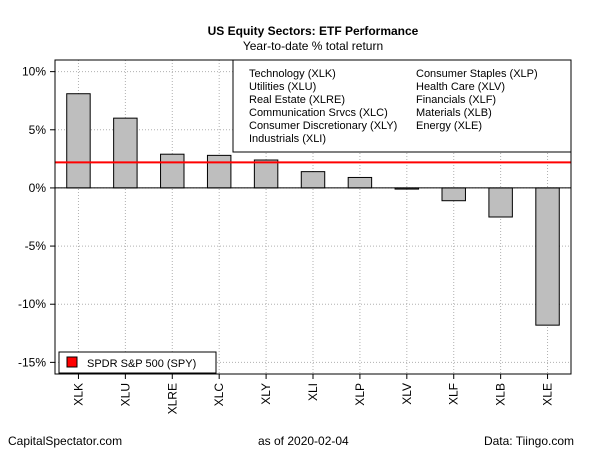 Image resolution: width=600 pixels, height=450 pixels. I want to click on legend-entry: Consumer Discretionary (XLY), so click(323, 126).